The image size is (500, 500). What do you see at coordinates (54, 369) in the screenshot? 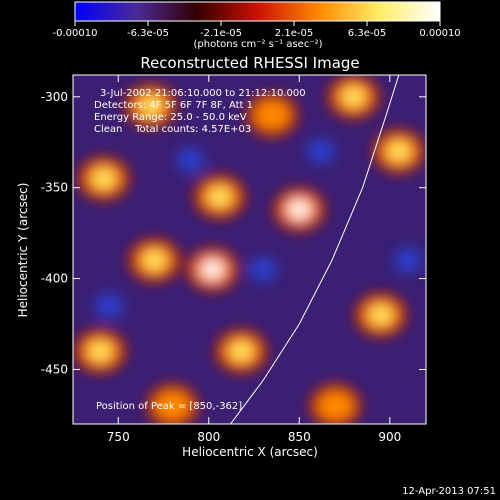
I see `y-tick-label: -450` at bounding box center [54, 369].